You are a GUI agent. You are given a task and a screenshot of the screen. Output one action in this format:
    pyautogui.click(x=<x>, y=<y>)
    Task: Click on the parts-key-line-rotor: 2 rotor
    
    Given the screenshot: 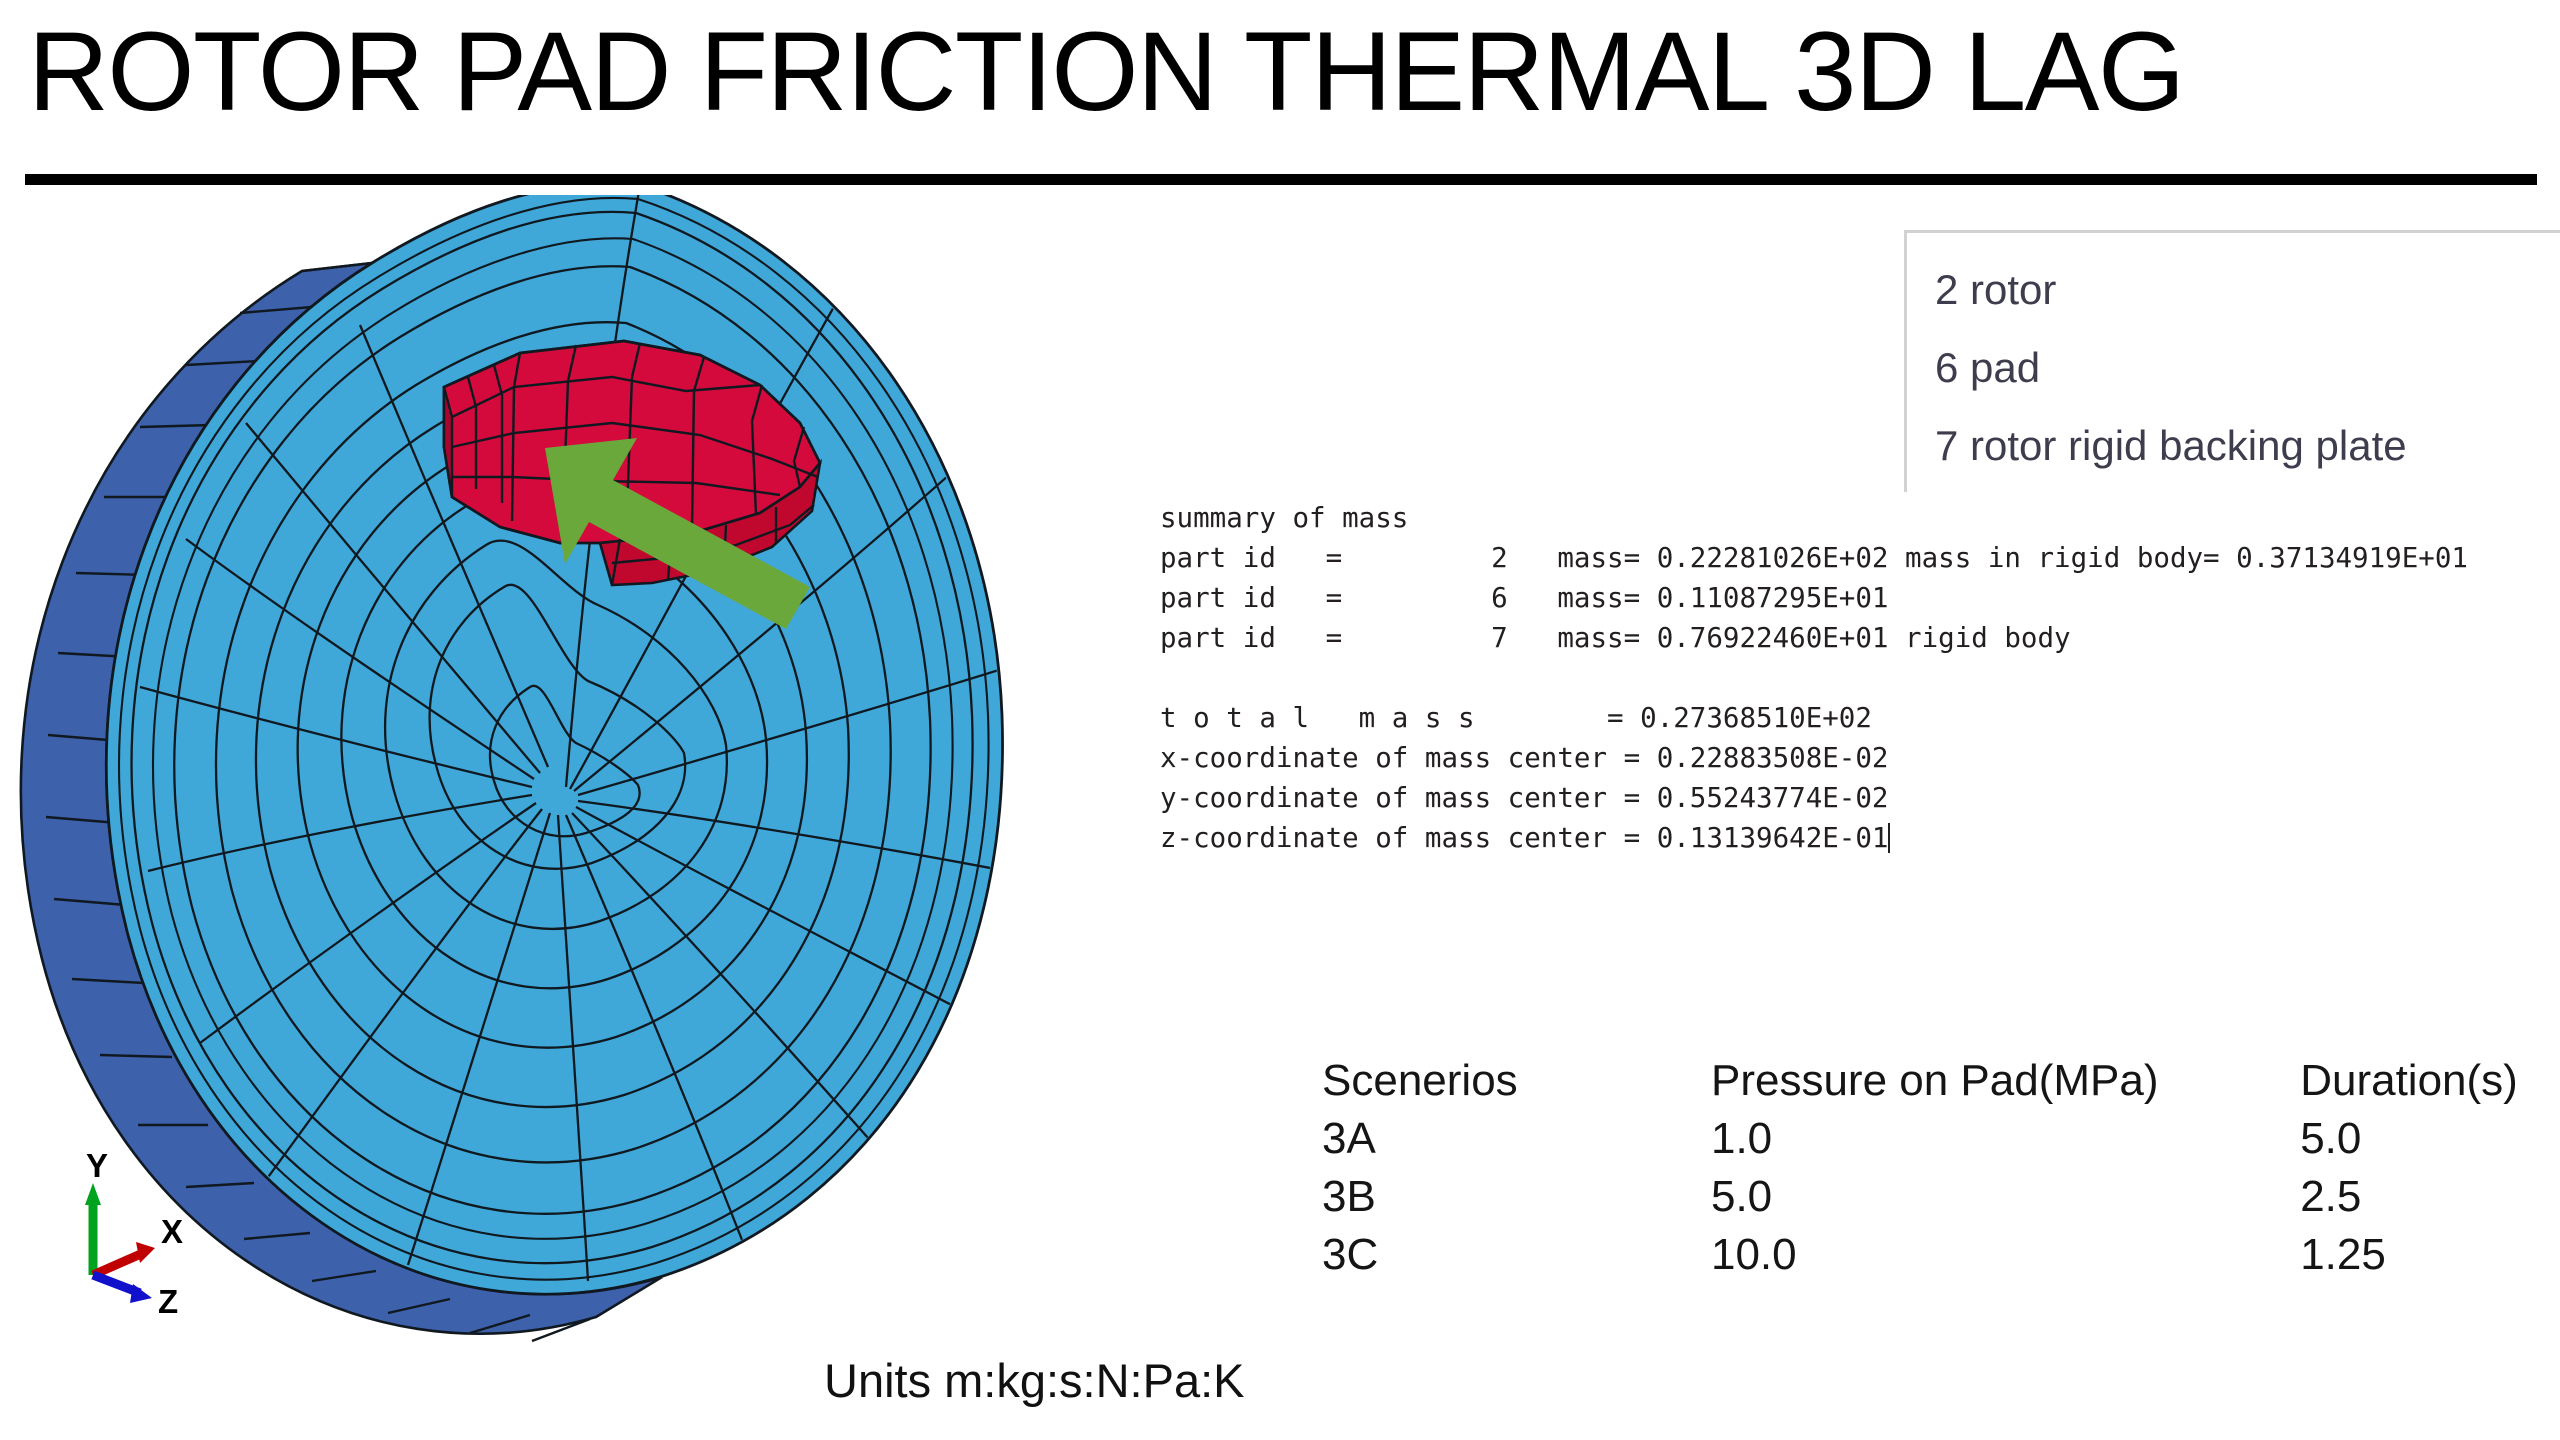 What is the action you would take?
    pyautogui.click(x=1996, y=289)
    